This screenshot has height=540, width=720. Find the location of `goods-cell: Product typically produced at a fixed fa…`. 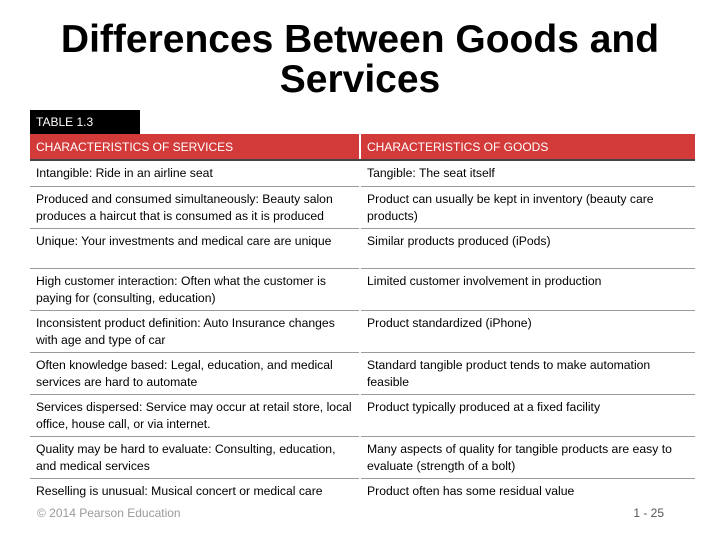

goods-cell: Product typically produced at a fixed fa… is located at coordinates (527, 416).